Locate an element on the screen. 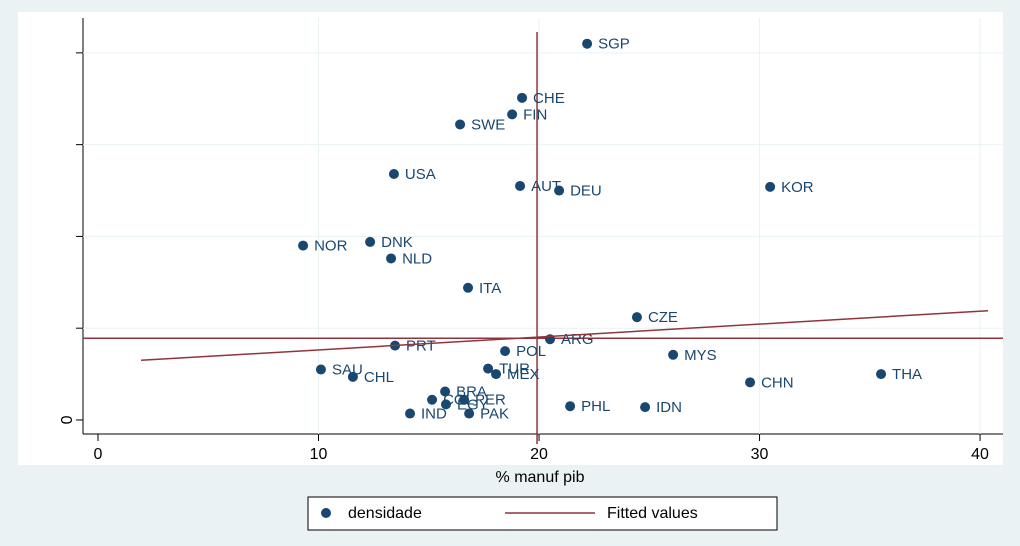  point-label: PER is located at coordinates (490, 400).